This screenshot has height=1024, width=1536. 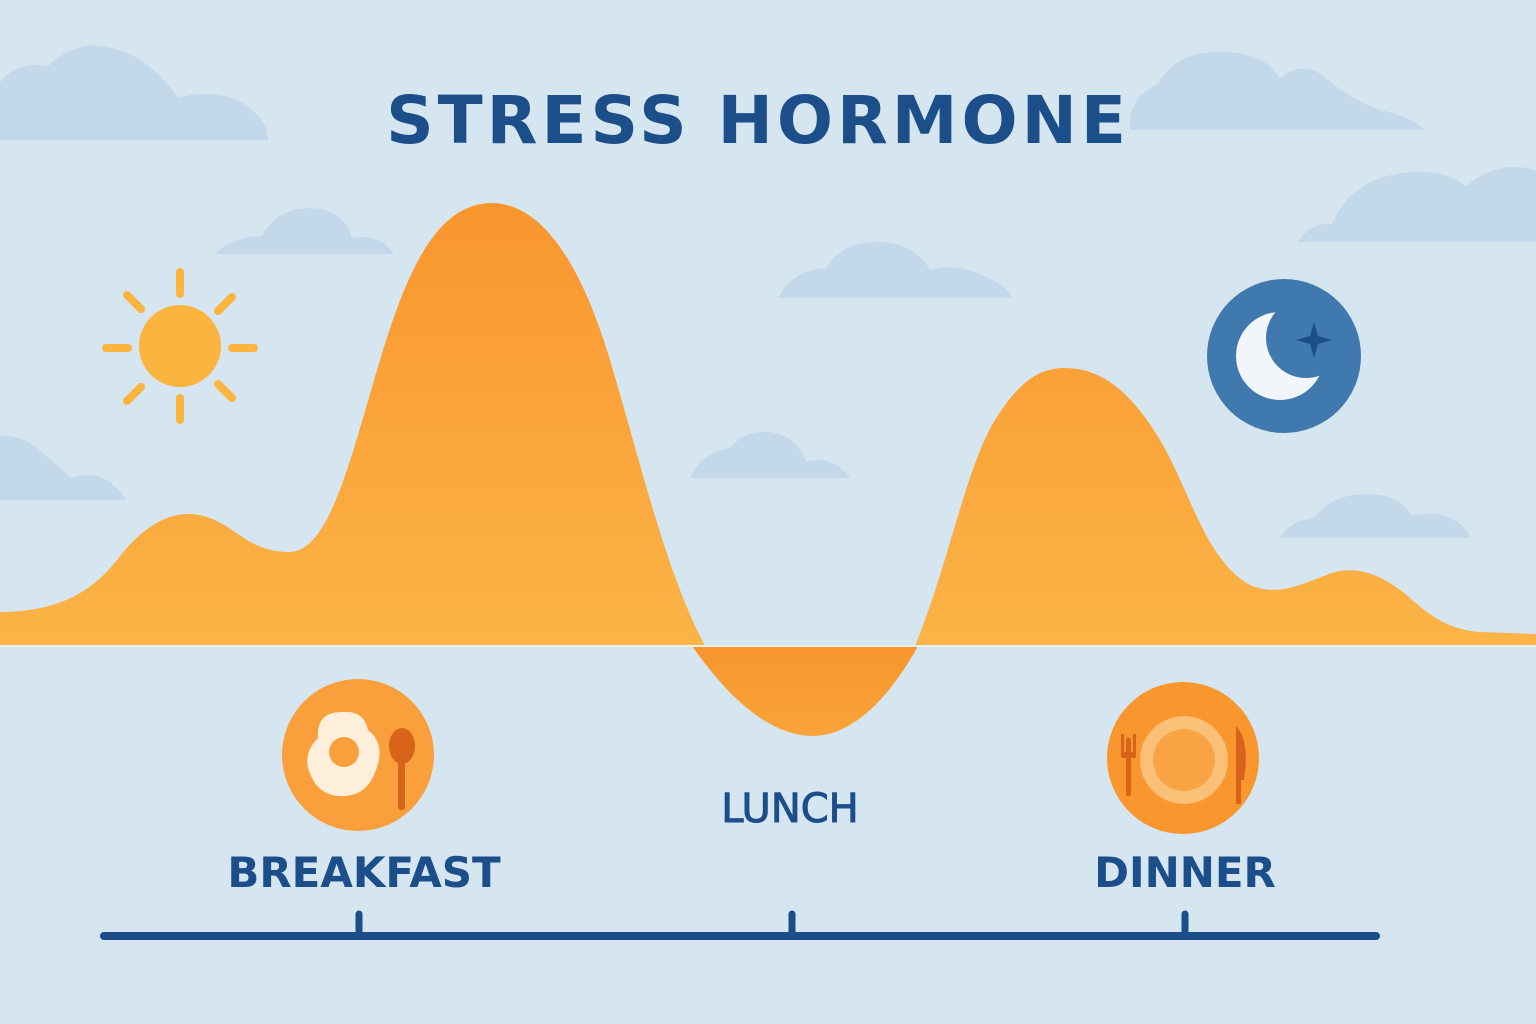 I want to click on lunch-label: LUNCH, so click(x=790, y=809).